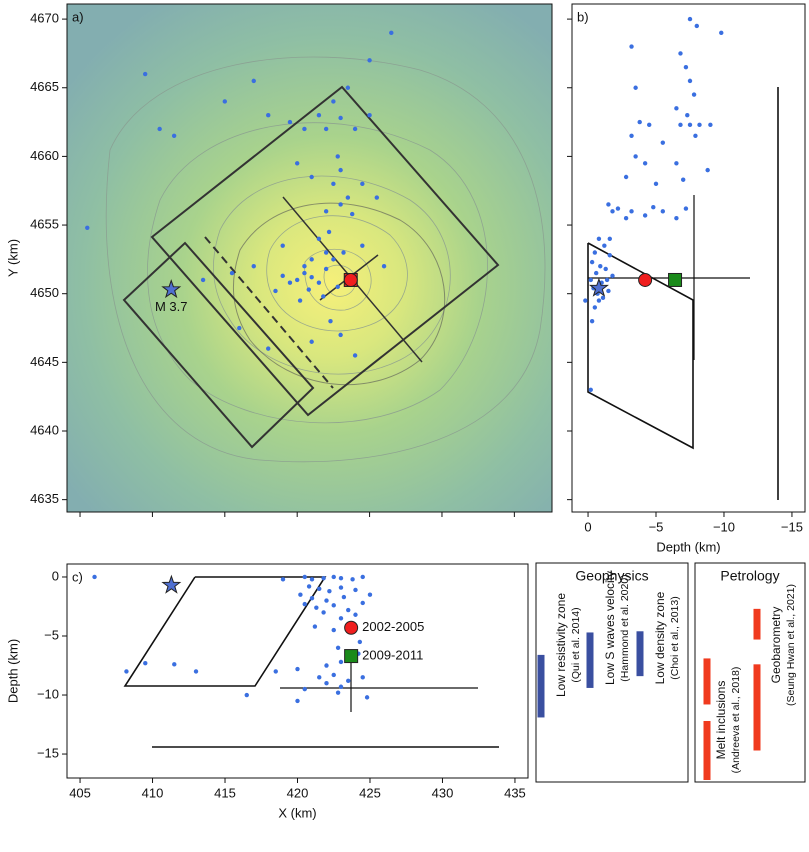 This screenshot has height=852, width=809. I want to click on panel-label: c), so click(77, 576).